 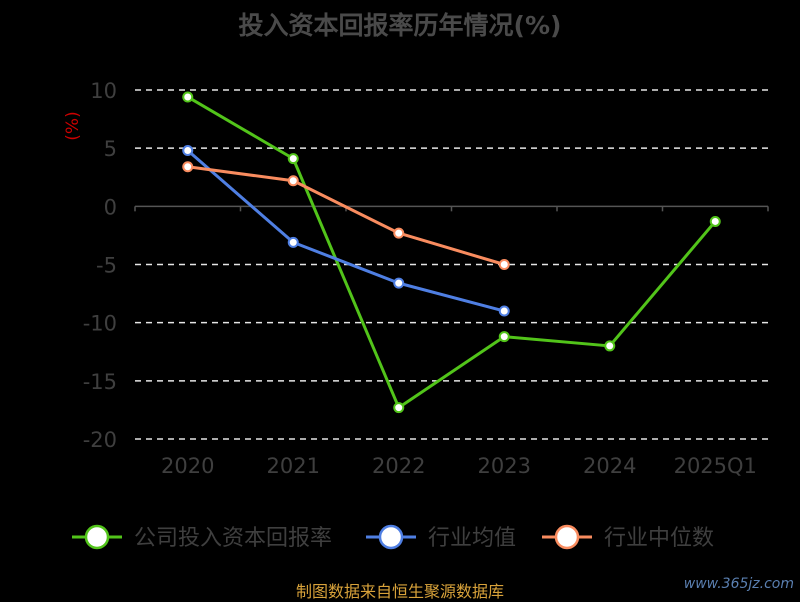 I want to click on watermark: www.365jz.com, so click(x=738, y=584).